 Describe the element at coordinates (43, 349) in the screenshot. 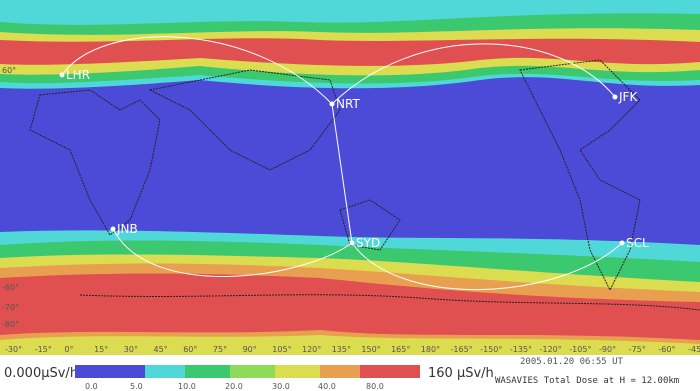

I see `lon-label: -15°` at that location.